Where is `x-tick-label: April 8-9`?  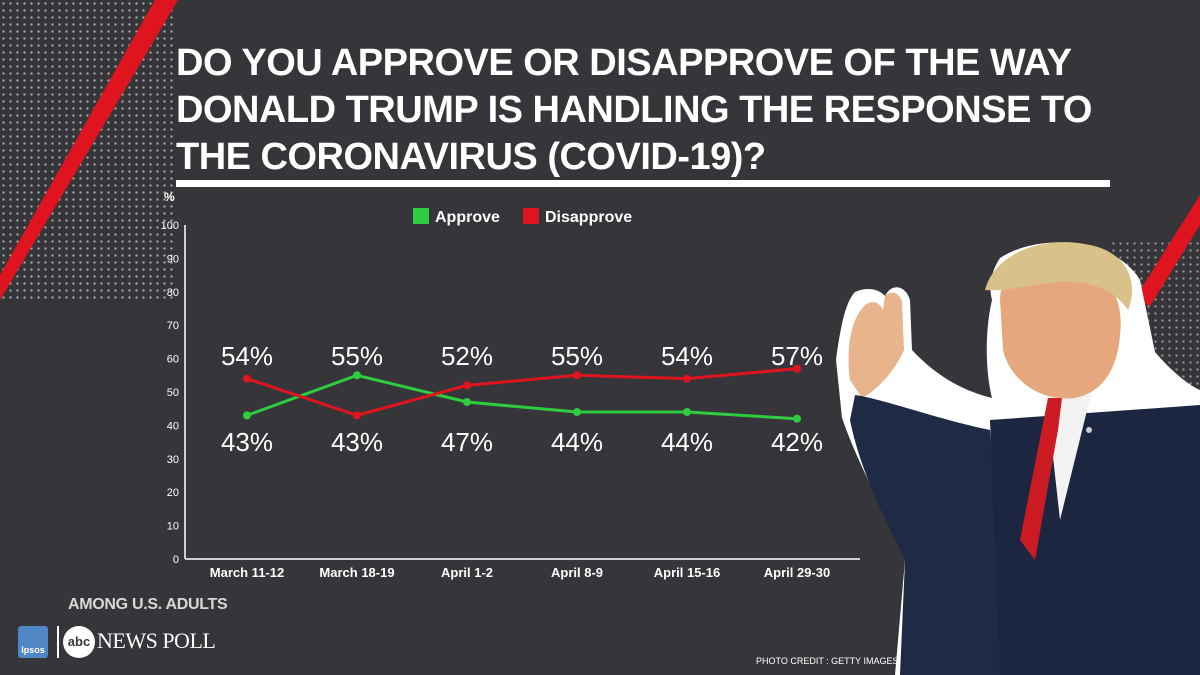 x-tick-label: April 8-9 is located at coordinates (577, 572).